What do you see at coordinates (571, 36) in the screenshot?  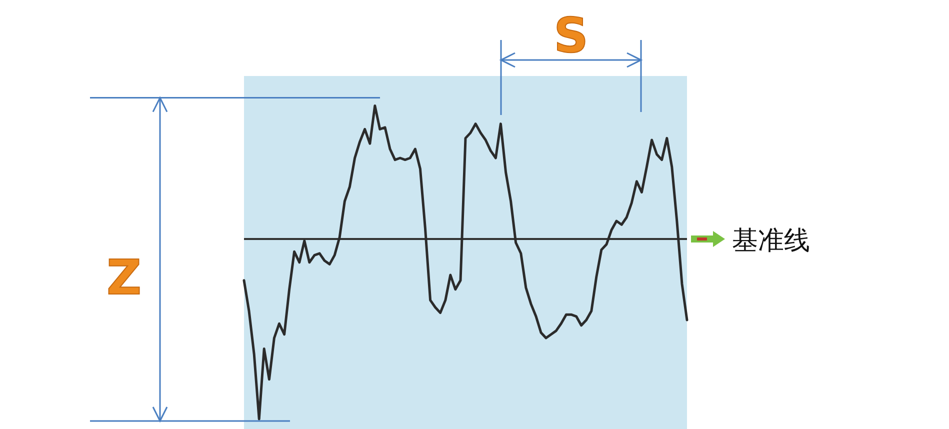 I see `text: S` at bounding box center [571, 36].